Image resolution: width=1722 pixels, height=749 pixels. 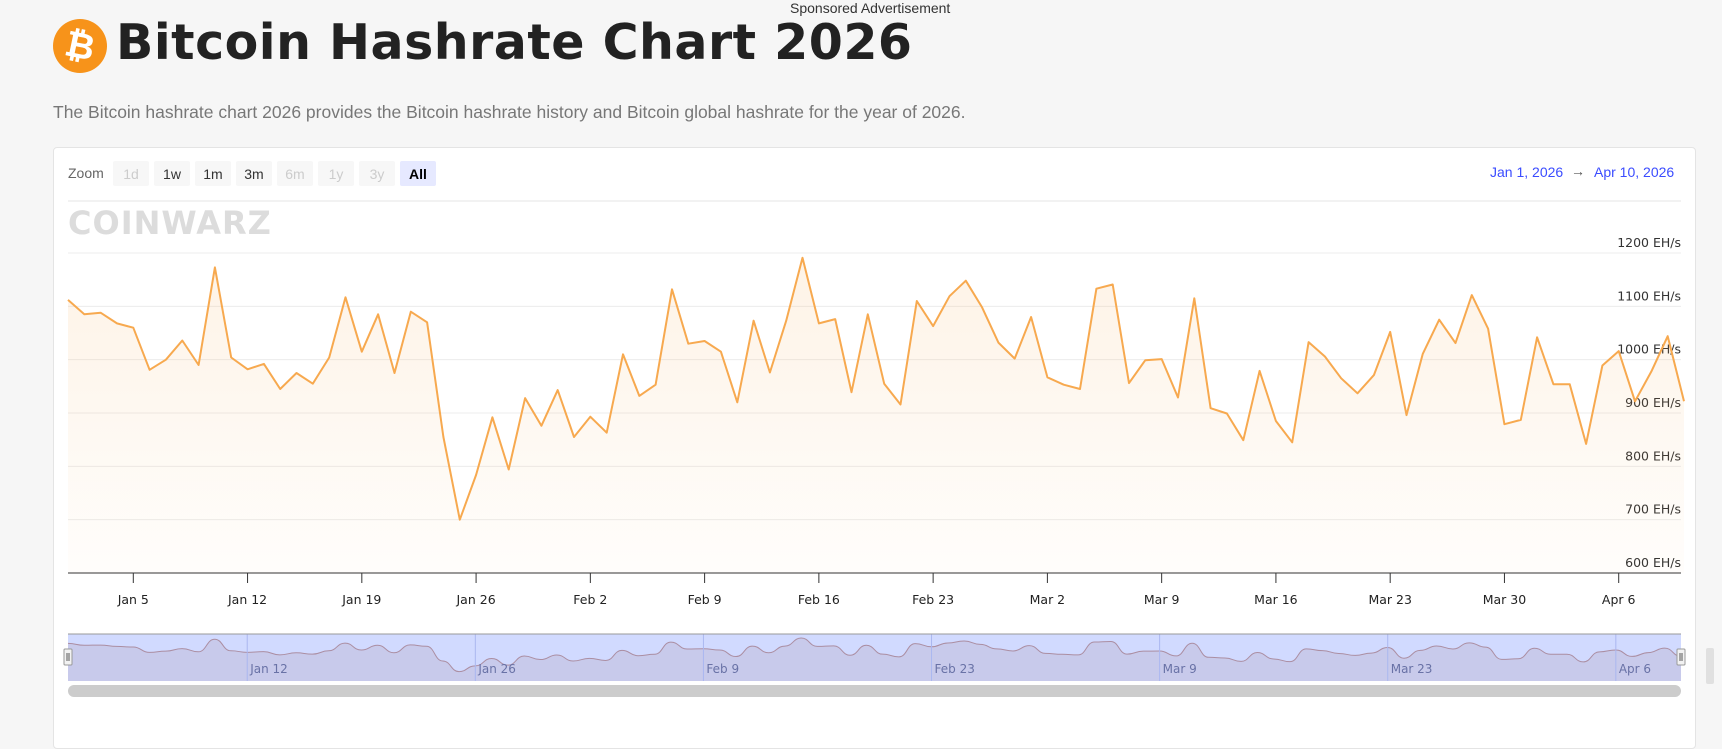 I want to click on coinwarz-watermark: COINWARZ, so click(x=170, y=223).